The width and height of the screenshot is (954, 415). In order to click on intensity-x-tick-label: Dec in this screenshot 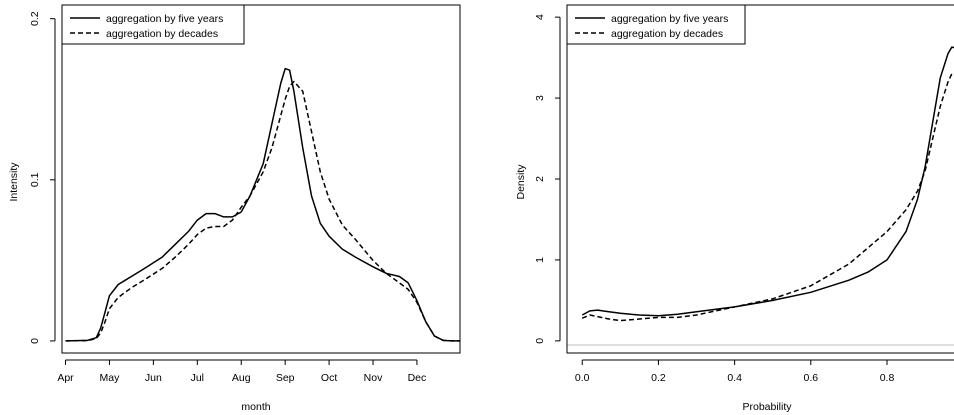, I will do `click(417, 378)`.